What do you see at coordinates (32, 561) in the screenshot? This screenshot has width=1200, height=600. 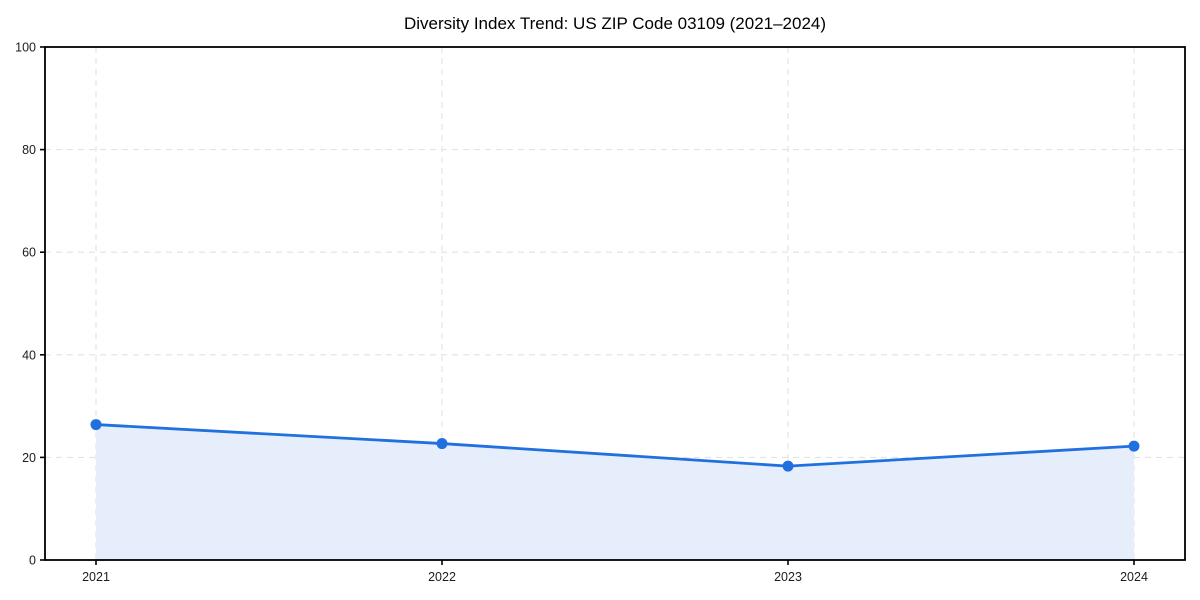 I see `y-tick-label: 0` at bounding box center [32, 561].